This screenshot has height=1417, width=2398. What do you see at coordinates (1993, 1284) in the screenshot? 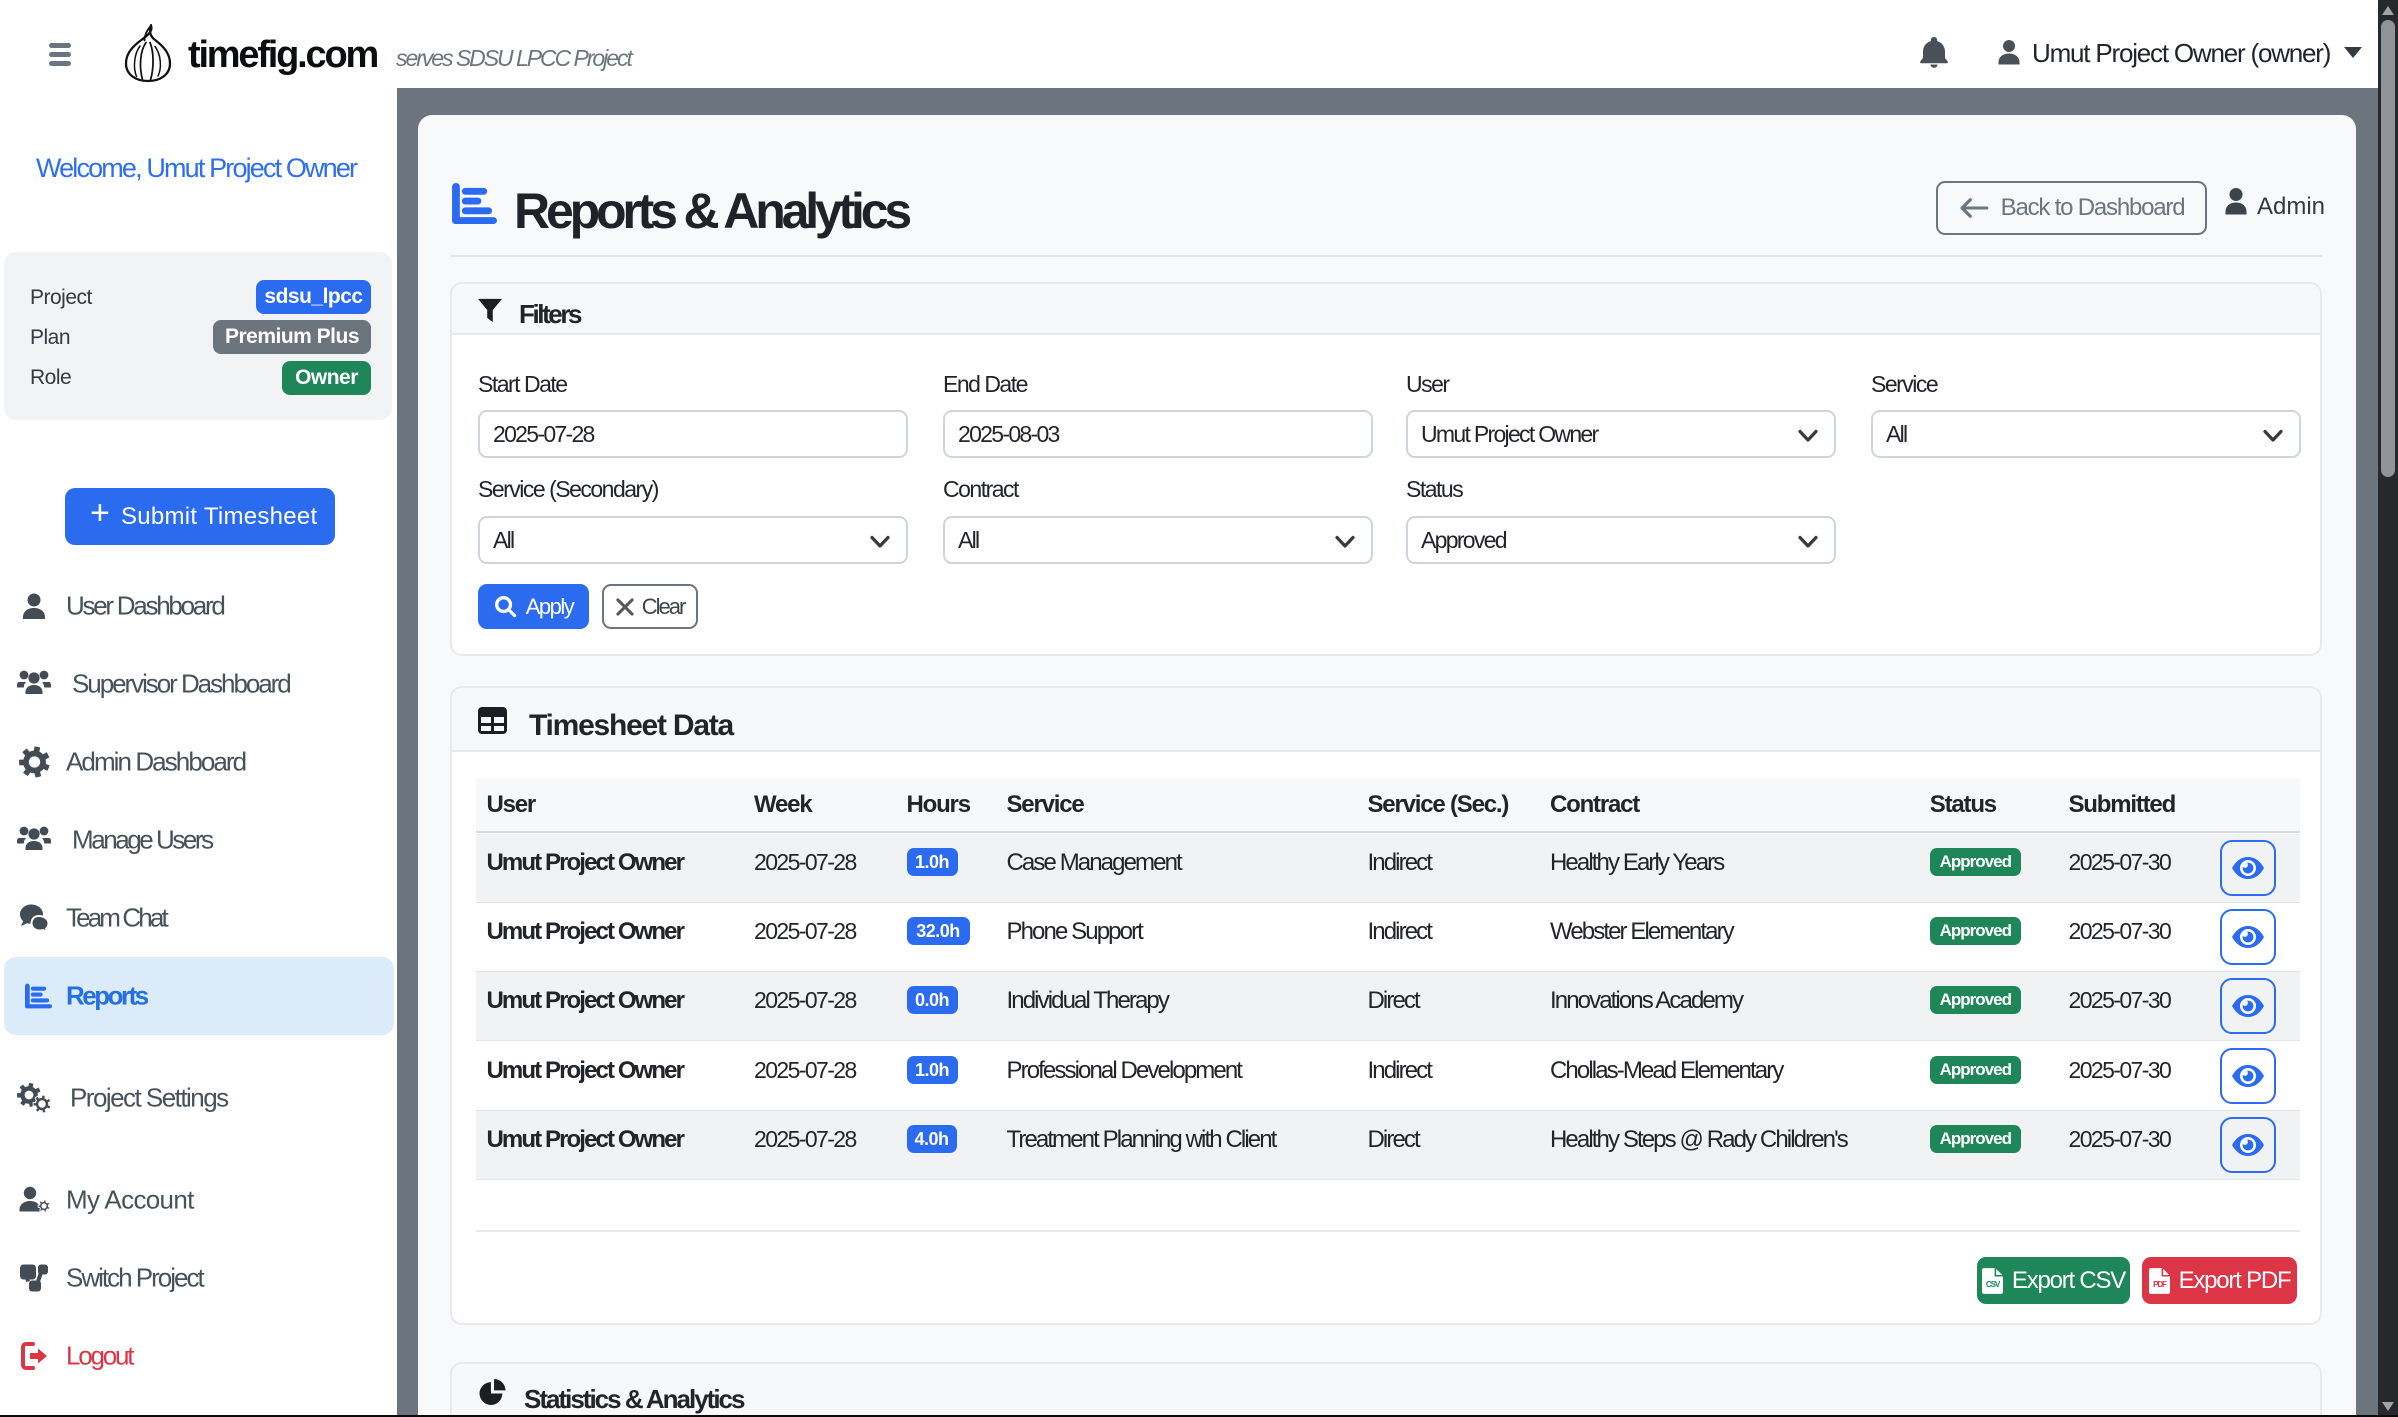
I see `svg-text: CSV` at bounding box center [1993, 1284].